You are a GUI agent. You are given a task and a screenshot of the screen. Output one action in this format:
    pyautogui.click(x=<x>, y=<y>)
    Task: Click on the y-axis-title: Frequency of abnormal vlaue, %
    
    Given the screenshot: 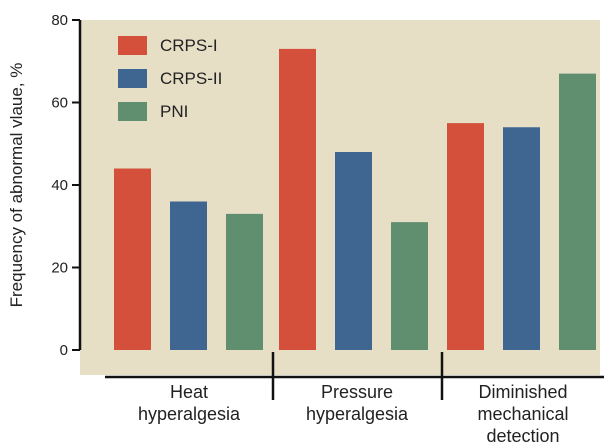 What is the action you would take?
    pyautogui.click(x=16, y=185)
    